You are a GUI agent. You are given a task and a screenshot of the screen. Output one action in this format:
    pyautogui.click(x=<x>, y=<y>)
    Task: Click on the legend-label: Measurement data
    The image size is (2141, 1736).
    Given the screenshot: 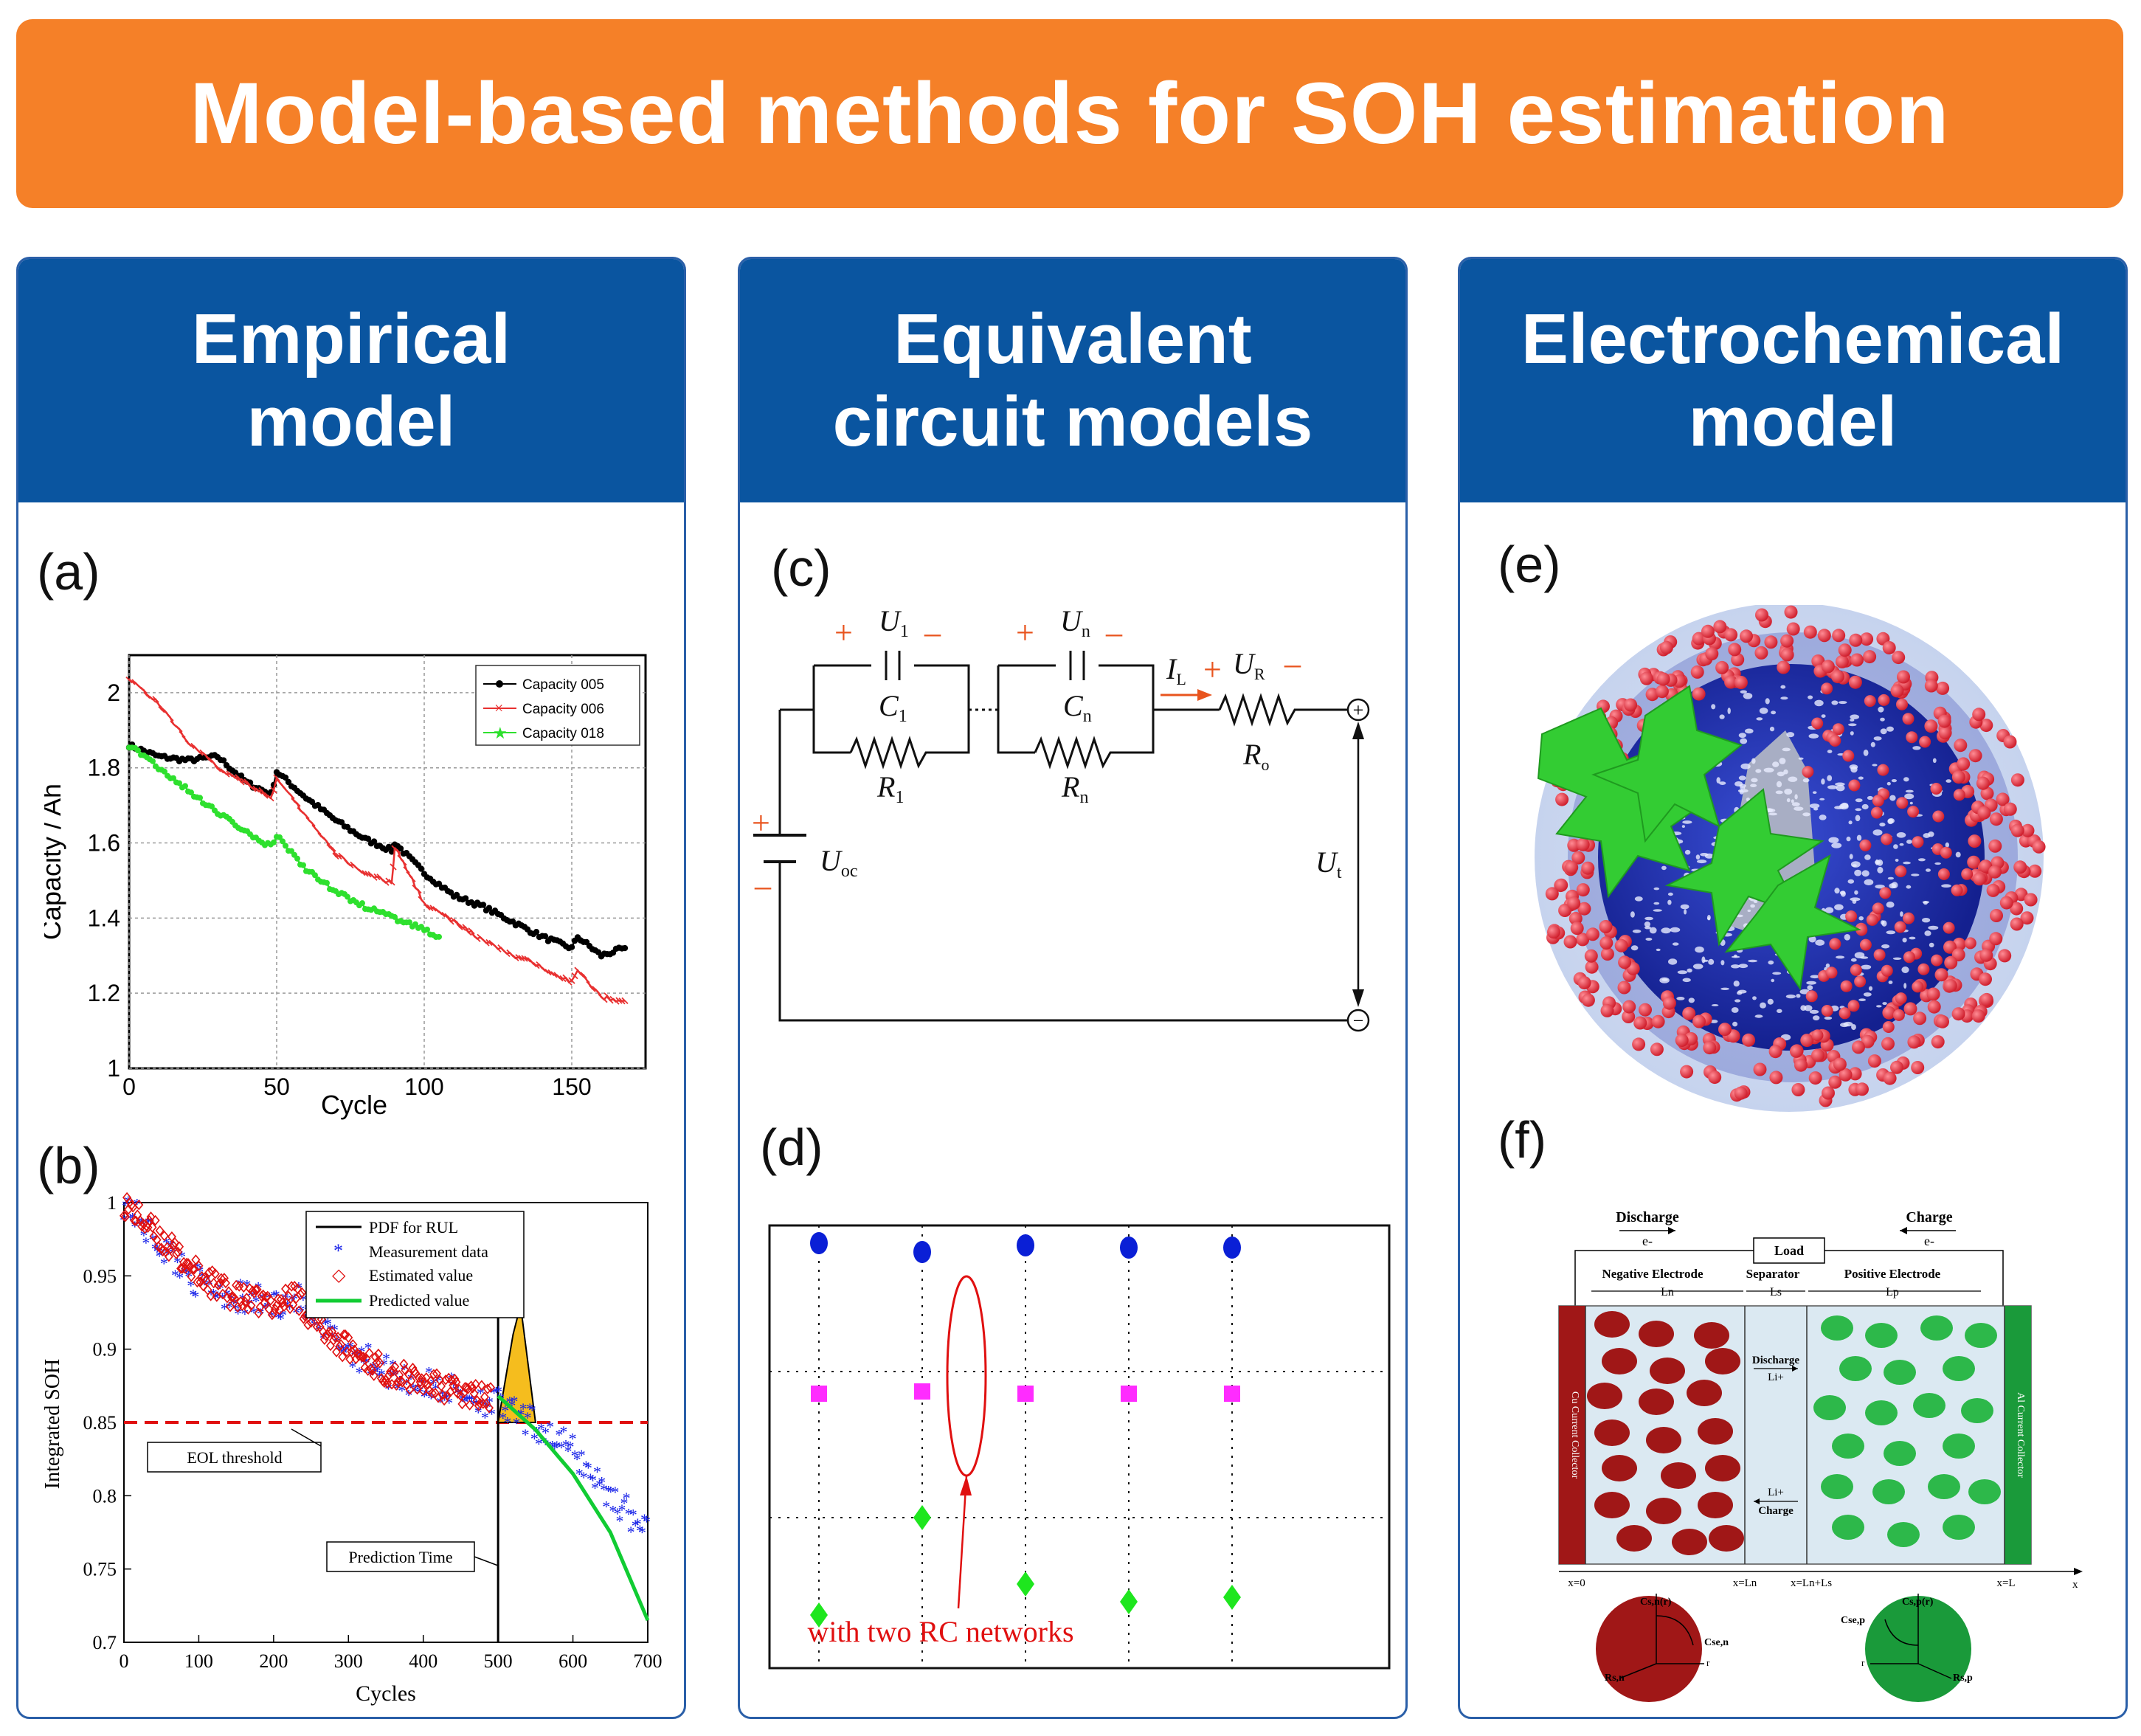 What is the action you would take?
    pyautogui.click(x=428, y=1251)
    